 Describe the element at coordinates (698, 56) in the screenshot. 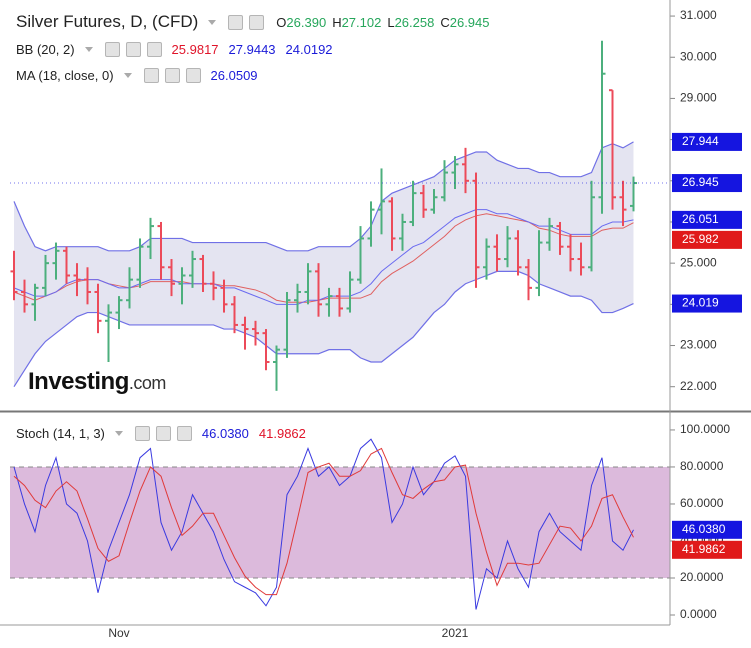

I see `y-tick-label: 30.000` at that location.